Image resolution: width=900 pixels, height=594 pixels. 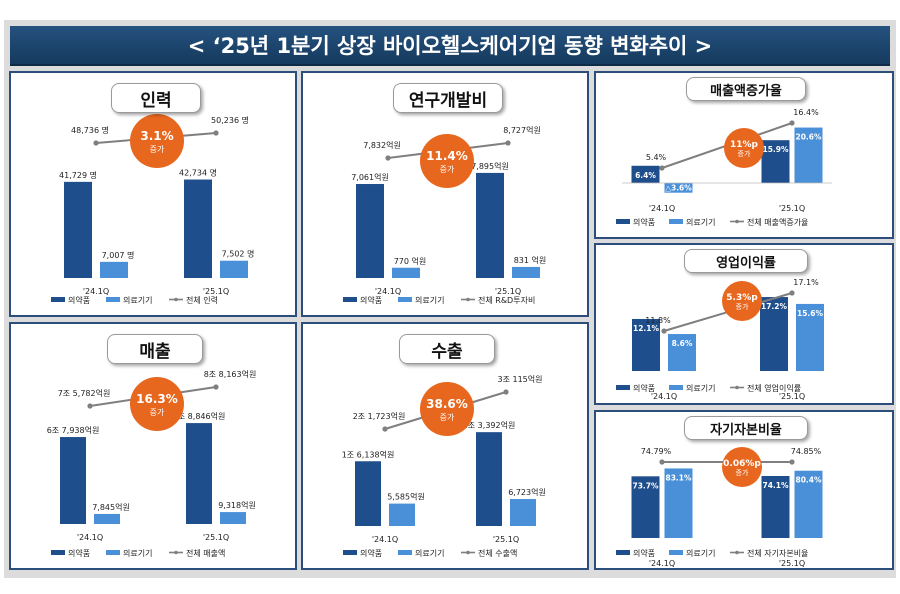 I want to click on panel-title: 수출, so click(x=447, y=349).